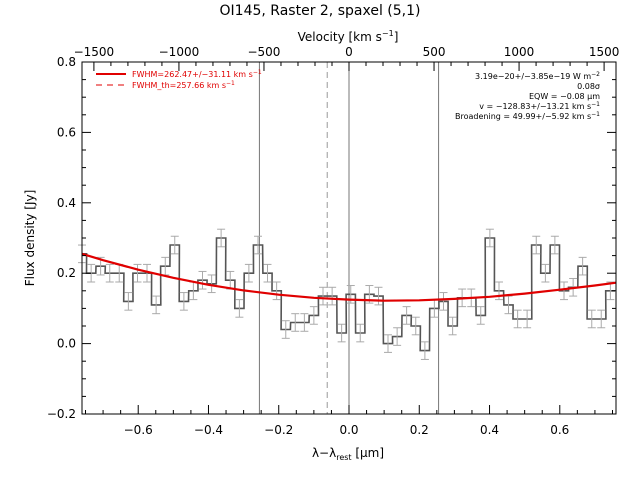  I want to click on x-tick-label: −0.4, so click(208, 430).